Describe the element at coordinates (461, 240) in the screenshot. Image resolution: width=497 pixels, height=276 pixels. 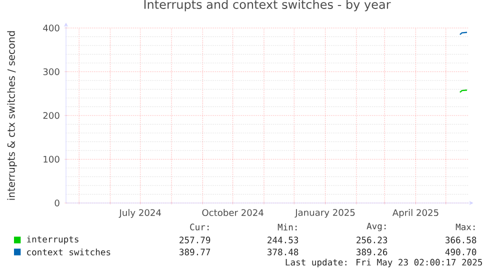
I see `text: 366.58` at that location.